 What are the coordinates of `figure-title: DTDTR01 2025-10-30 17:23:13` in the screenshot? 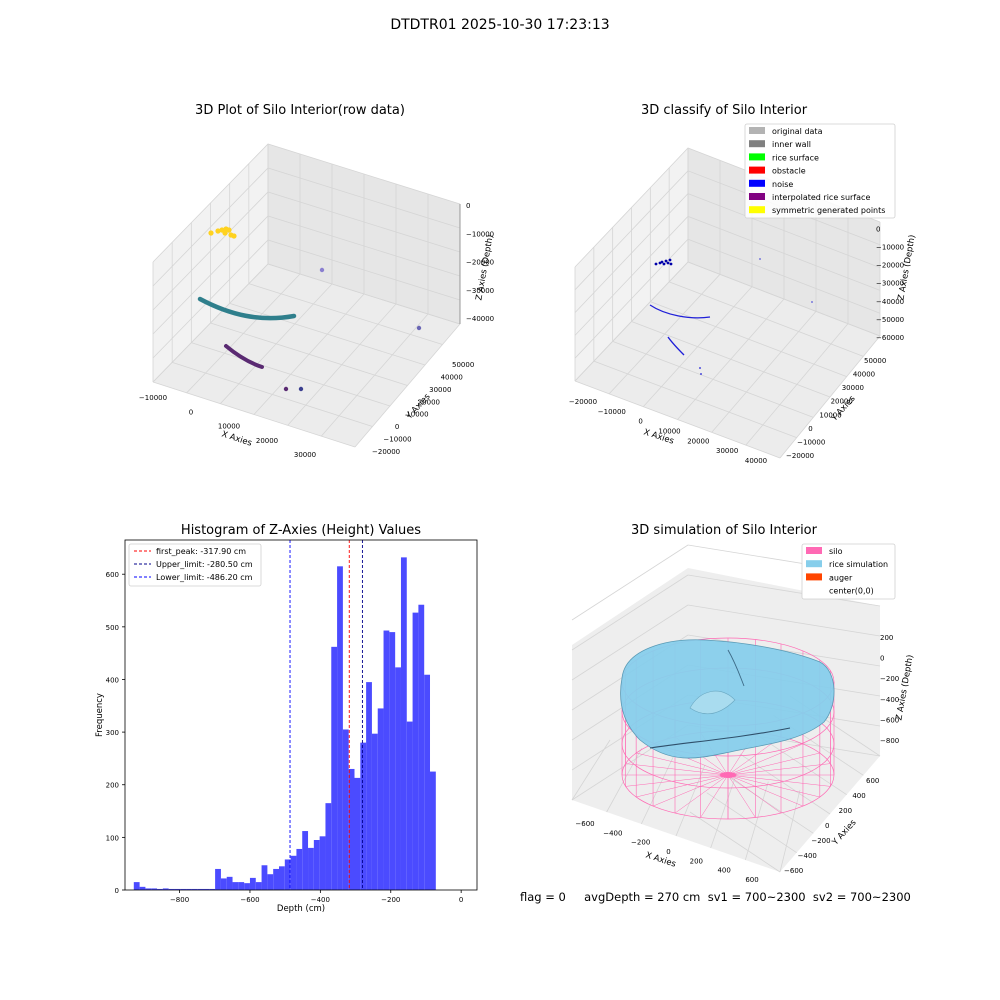 It's located at (500, 25).